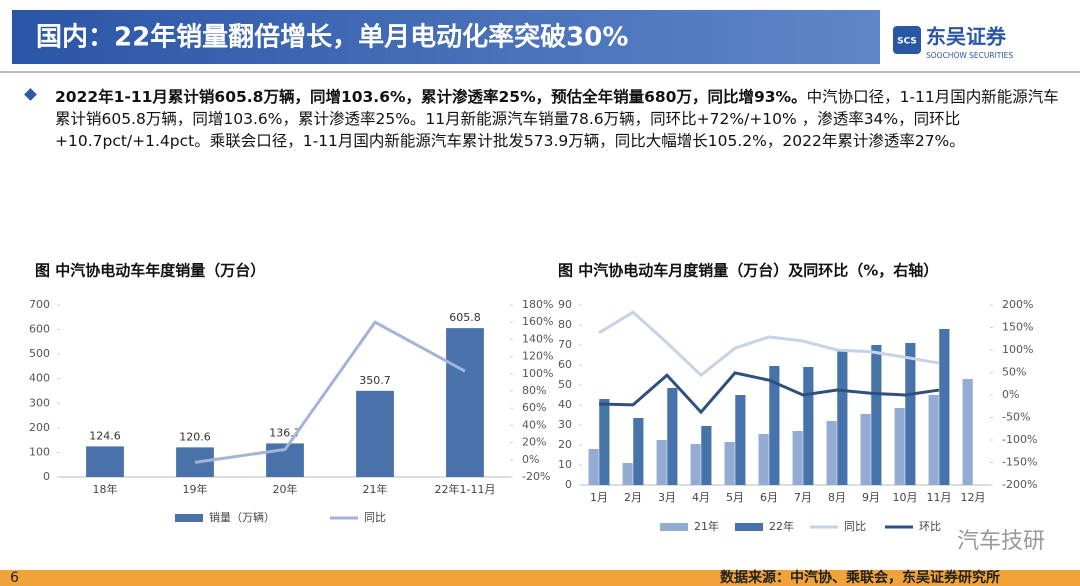 The width and height of the screenshot is (1080, 586). I want to click on y2-tick-label: 100%, so click(1017, 349).